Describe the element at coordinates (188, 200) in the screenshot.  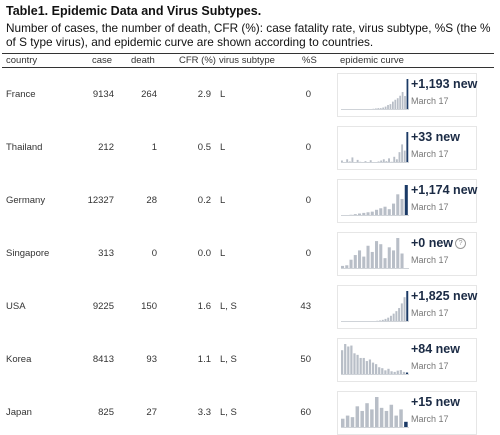
I see `cell-cfr: 0.2` at that location.